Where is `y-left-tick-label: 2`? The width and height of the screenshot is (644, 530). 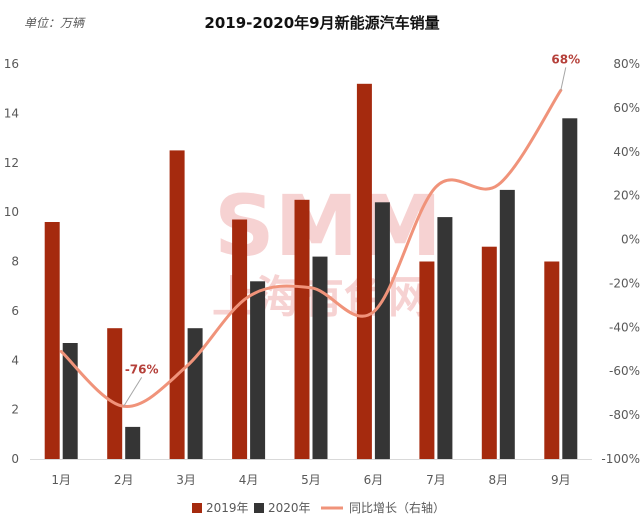
y-left-tick-label: 2 is located at coordinates (15, 410).